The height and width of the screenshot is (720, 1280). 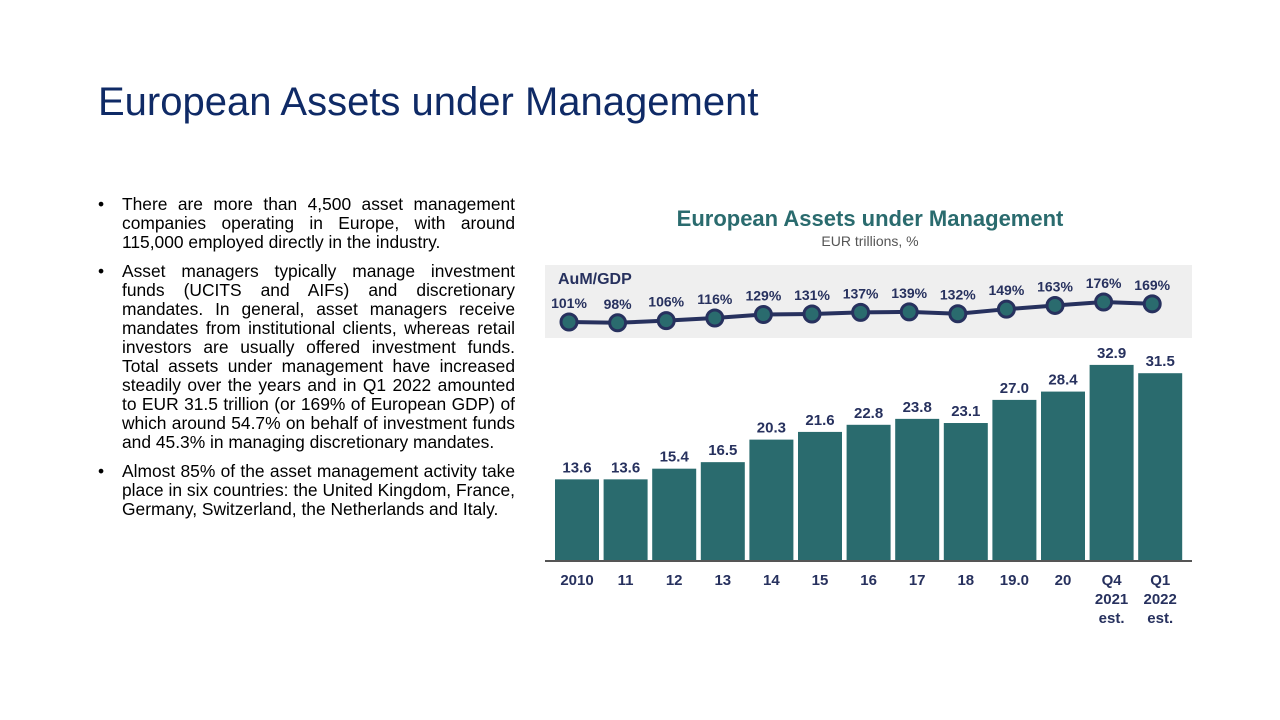 I want to click on chart-title: European Assets under Management, so click(x=870, y=218).